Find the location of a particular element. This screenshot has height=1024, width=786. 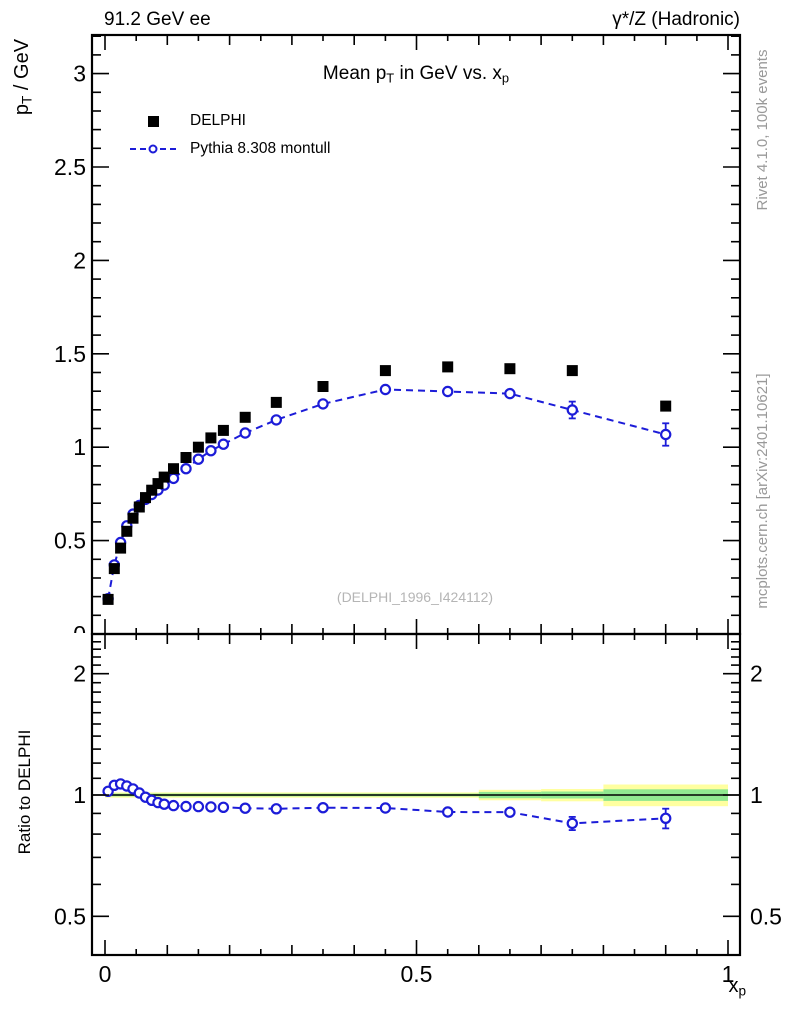

x-tick-label: 1 is located at coordinates (728, 974).